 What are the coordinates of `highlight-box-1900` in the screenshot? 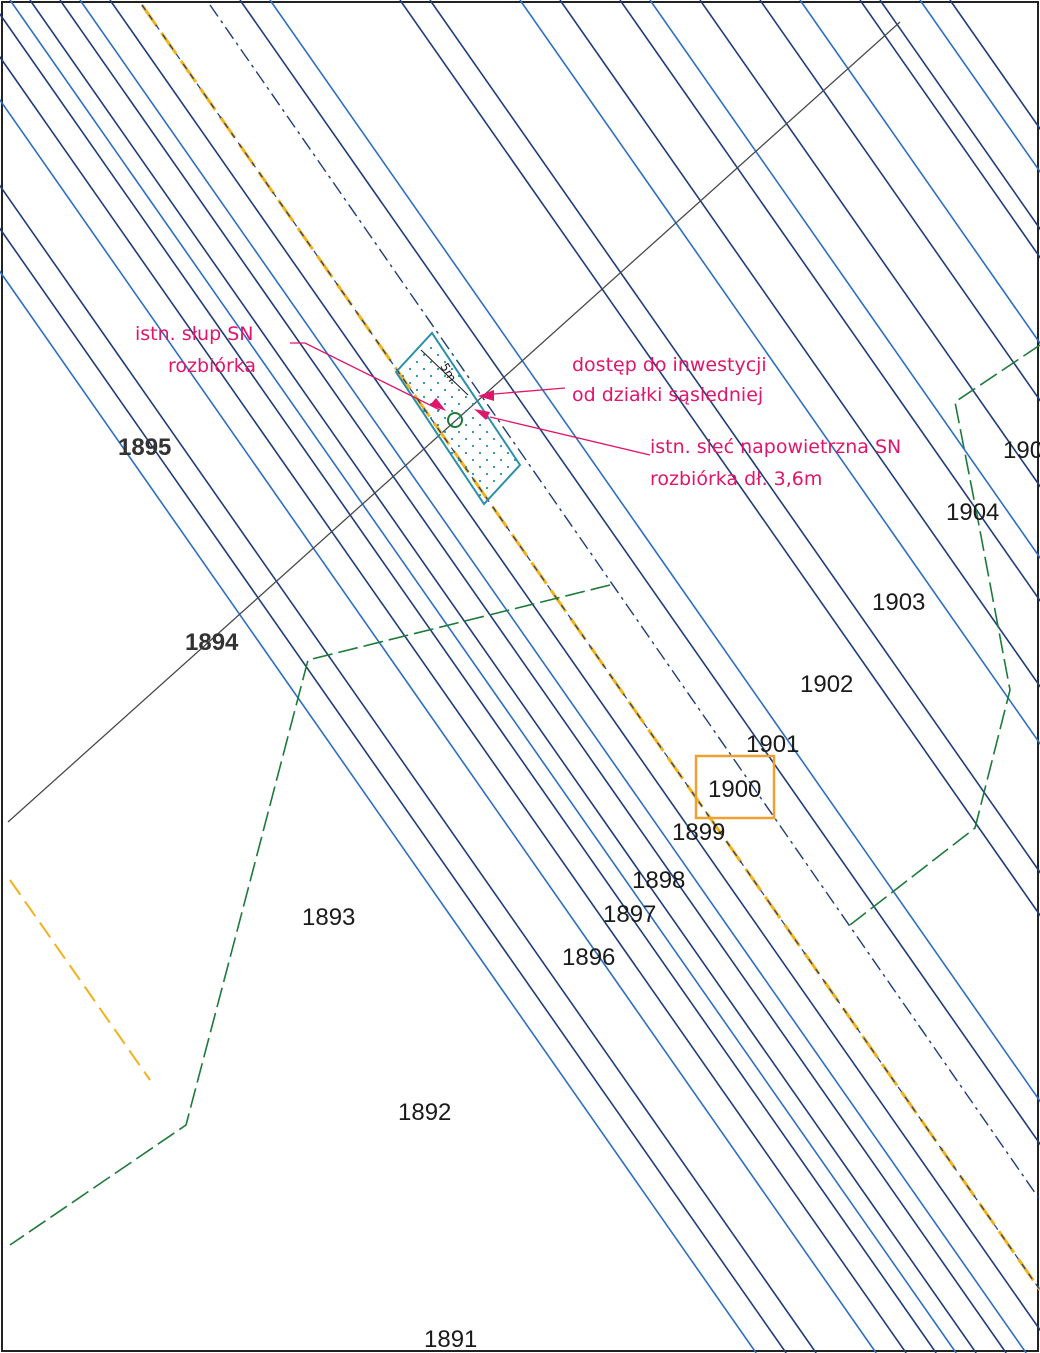 It's located at (735, 787).